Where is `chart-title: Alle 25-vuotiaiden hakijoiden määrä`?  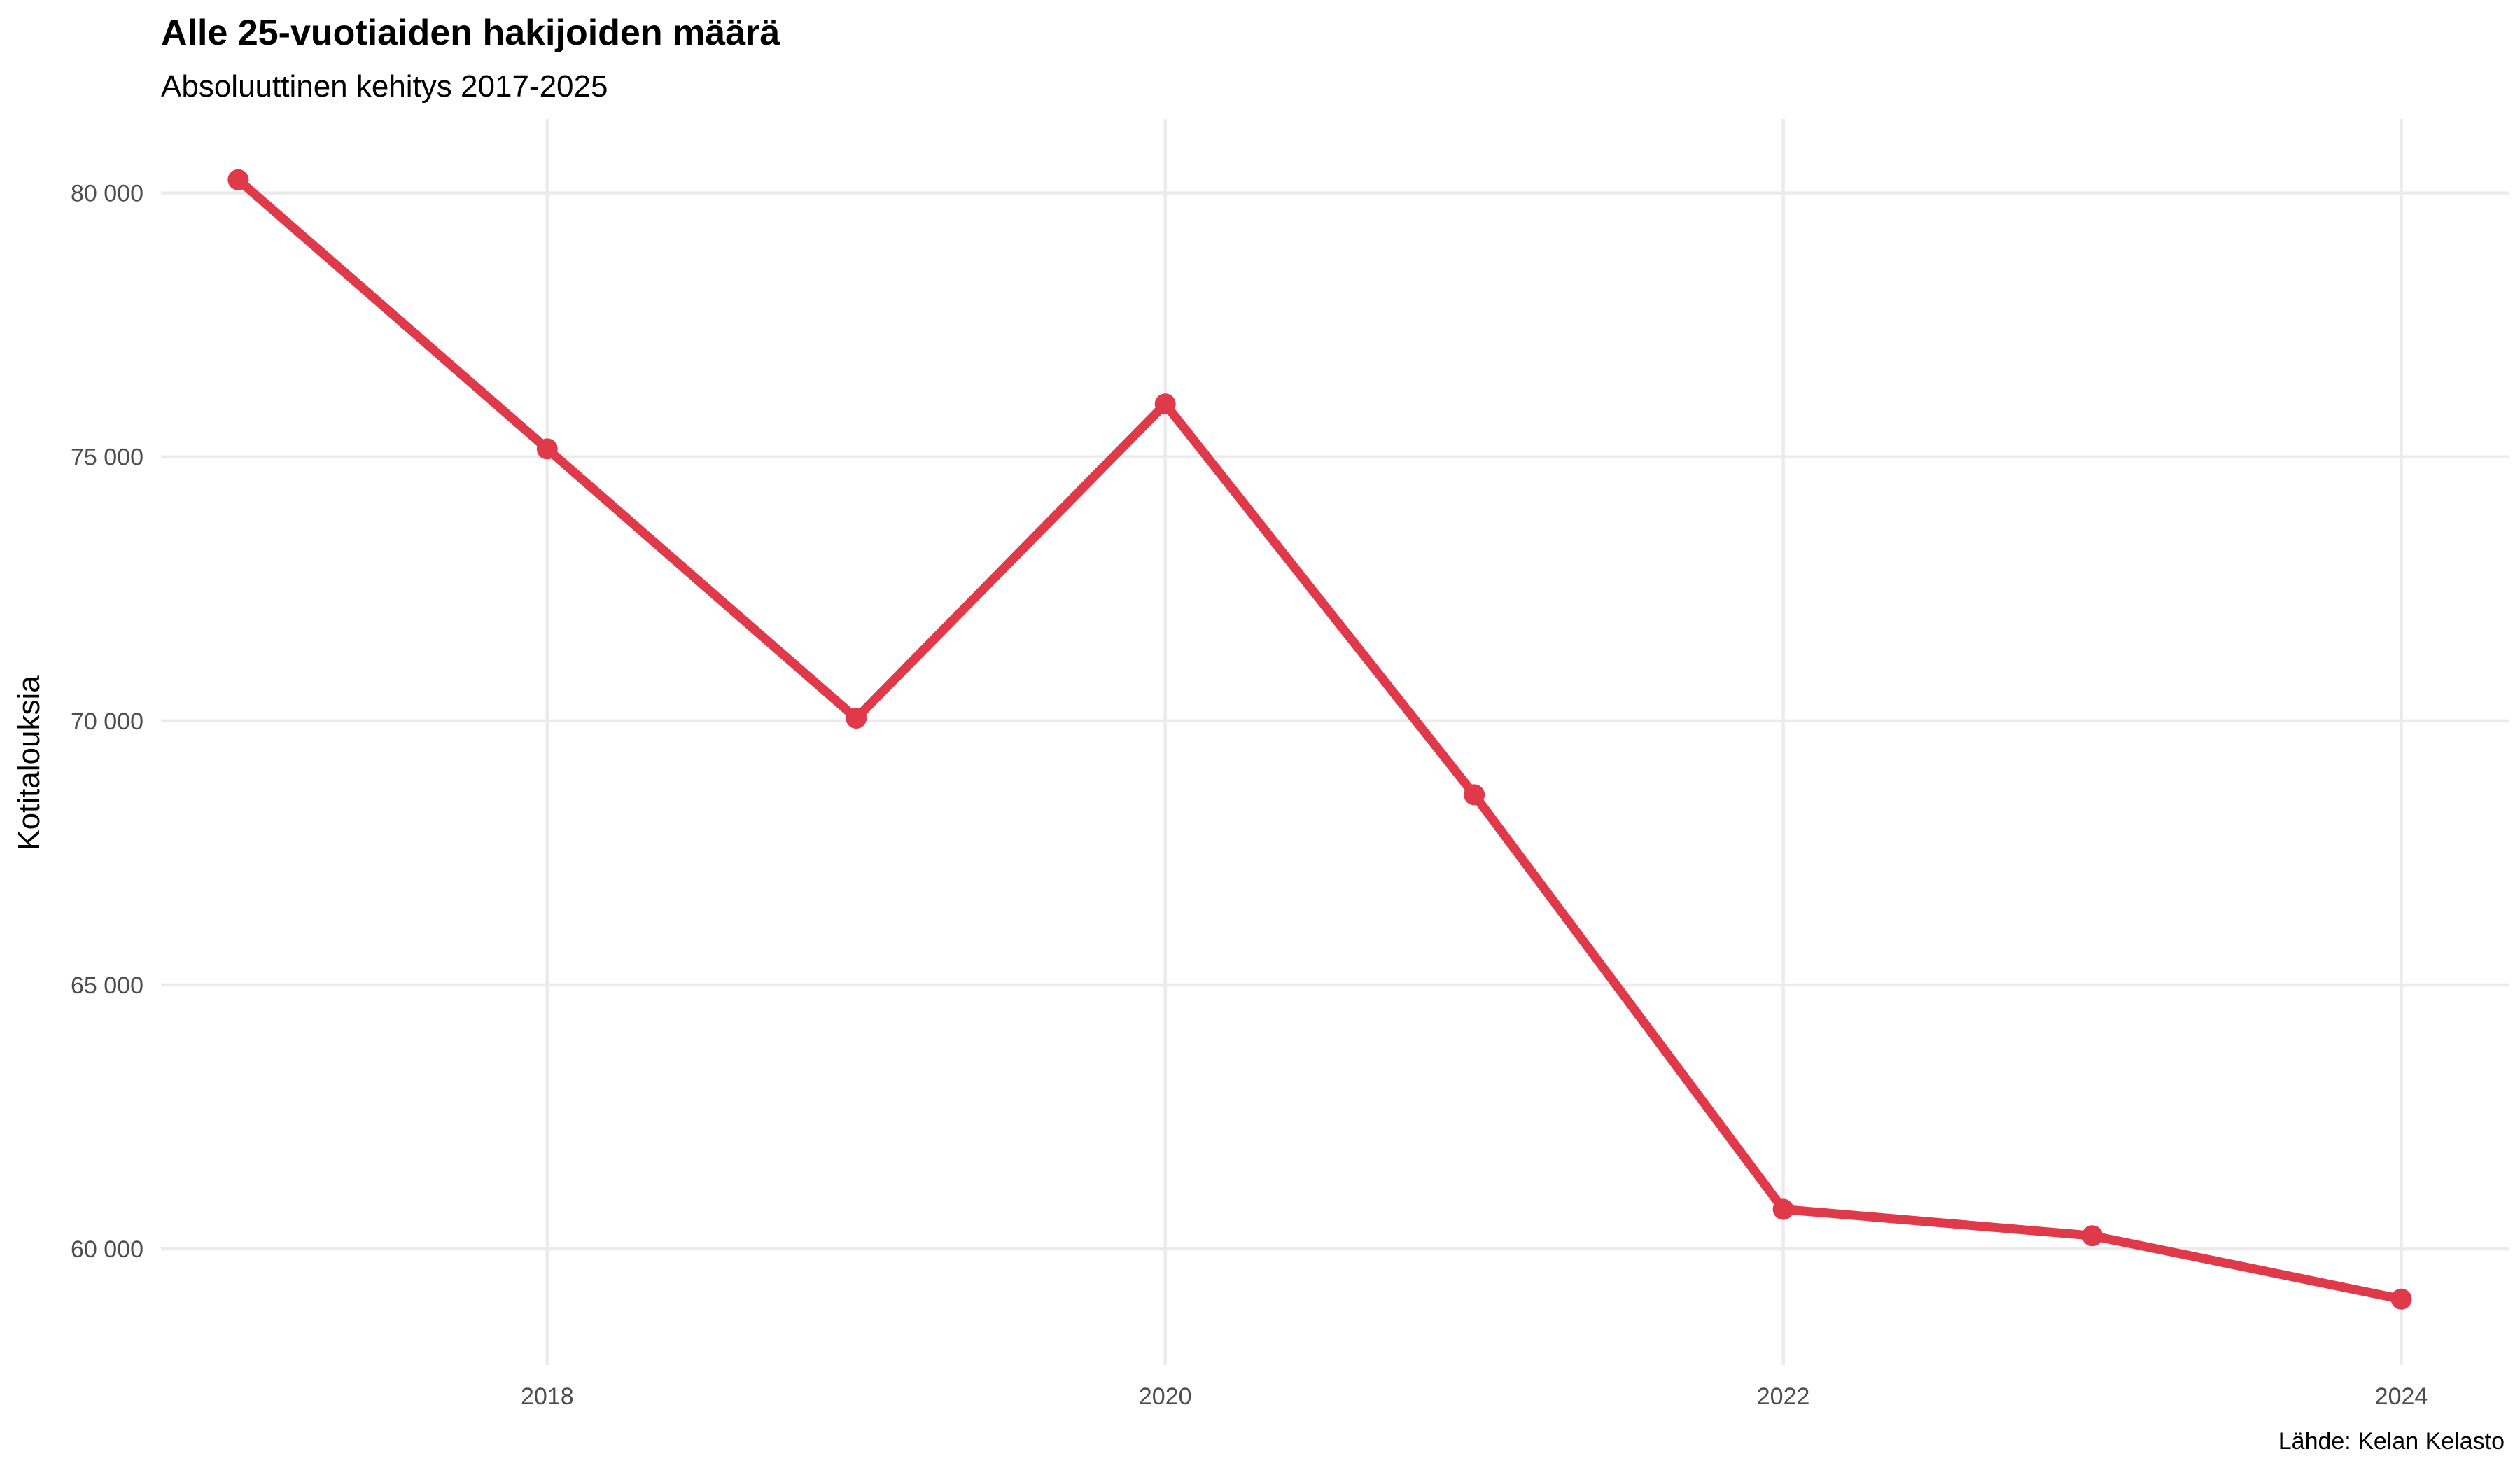 chart-title: Alle 25-vuotiaiden hakijoiden määrä is located at coordinates (470, 33).